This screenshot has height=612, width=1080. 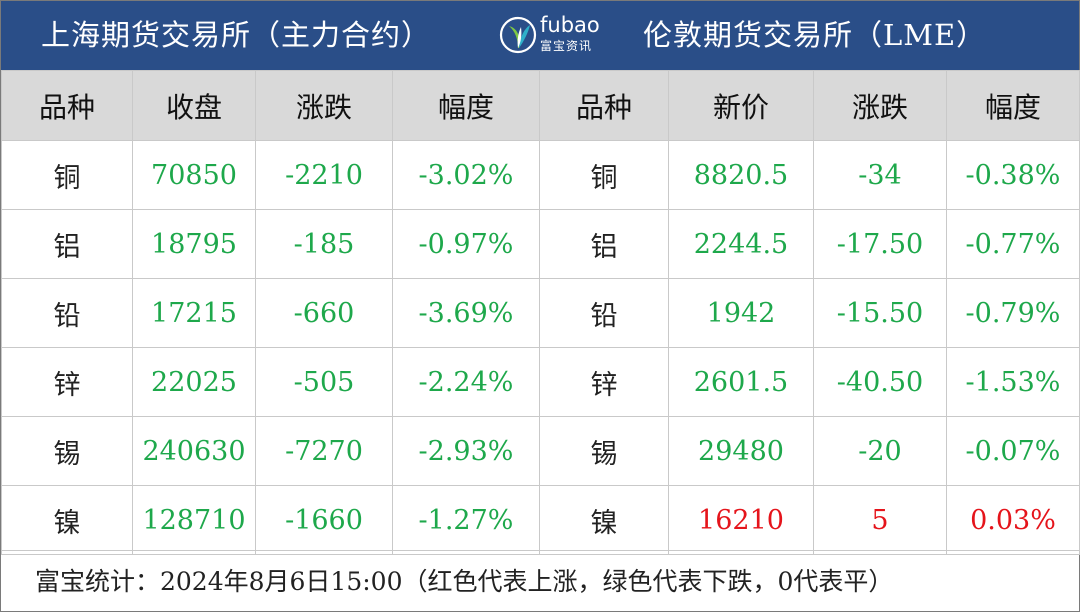 What do you see at coordinates (67, 105) in the screenshot?
I see `header-shfe-variety: 品种` at bounding box center [67, 105].